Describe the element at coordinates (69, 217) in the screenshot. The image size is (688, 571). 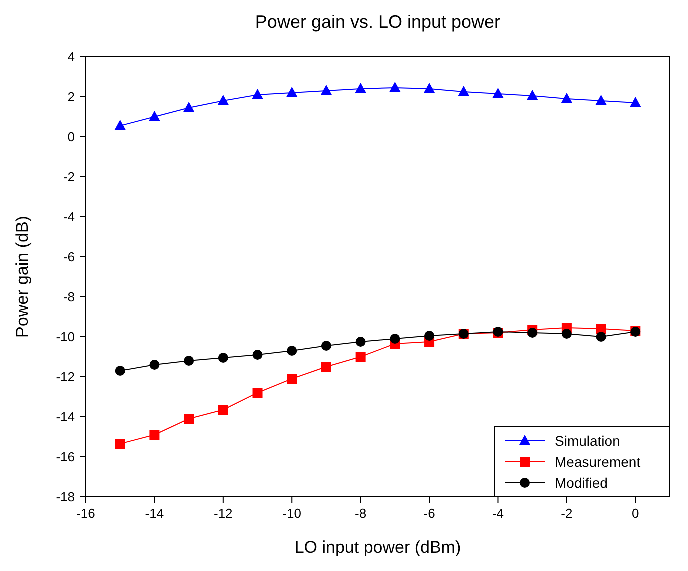
I see `y-tick-label: -4` at that location.